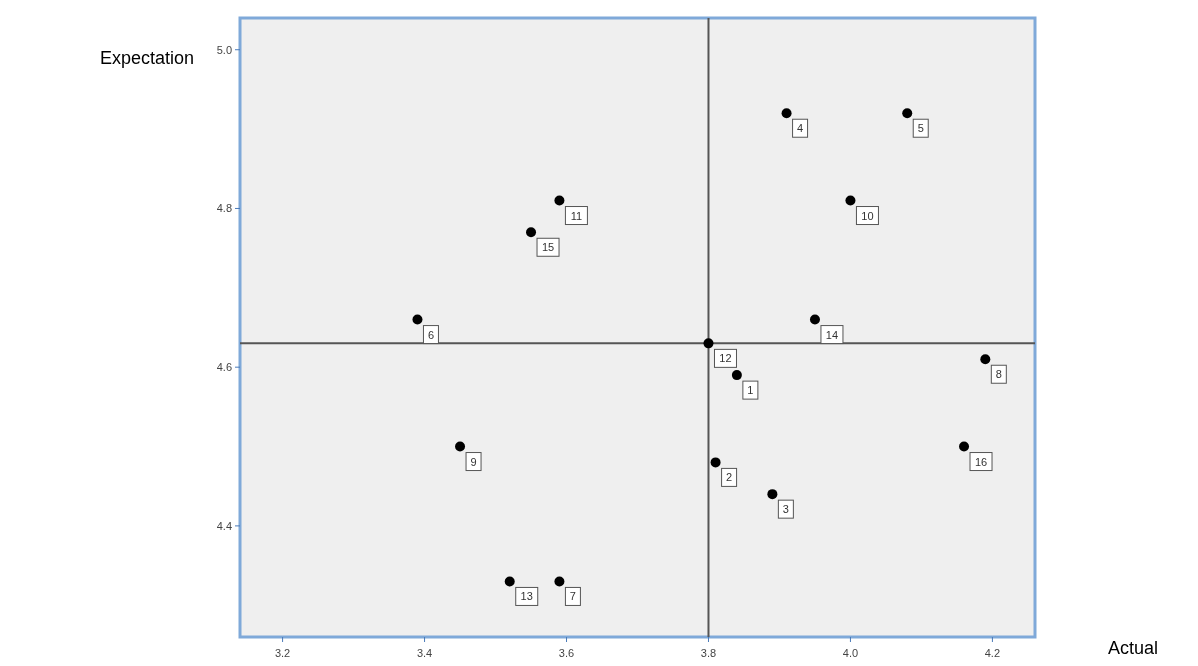  Describe the element at coordinates (548, 247) in the screenshot. I see `annotation: 15` at that location.